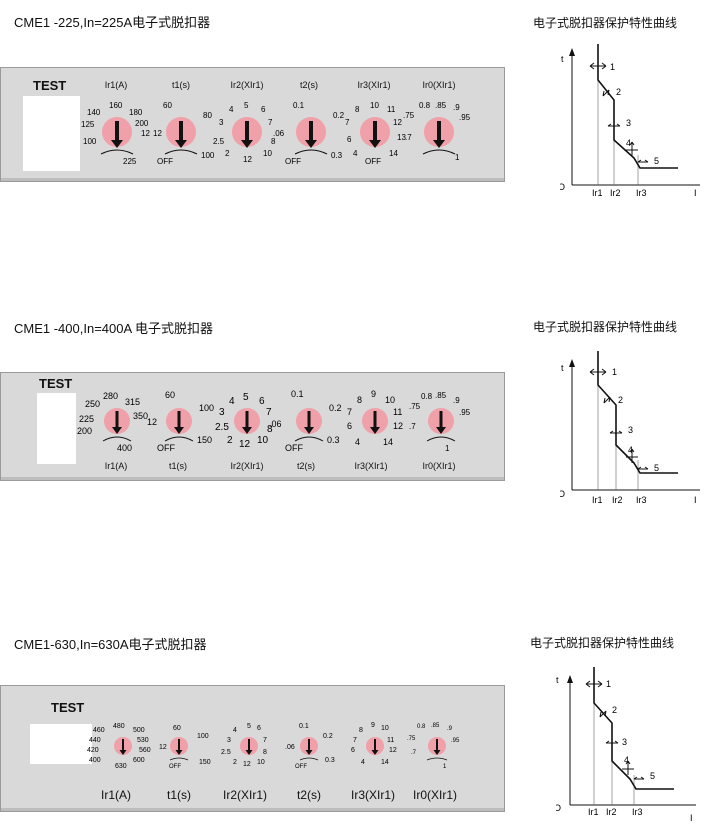 This screenshot has height=831, width=720. What do you see at coordinates (50, 85) in the screenshot?
I see `test-label: TEST` at bounding box center [50, 85].